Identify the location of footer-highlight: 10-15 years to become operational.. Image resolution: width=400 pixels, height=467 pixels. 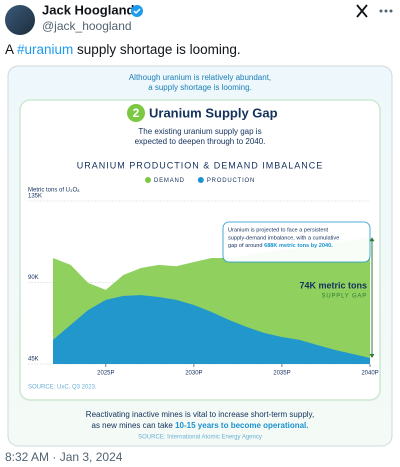
(241, 425).